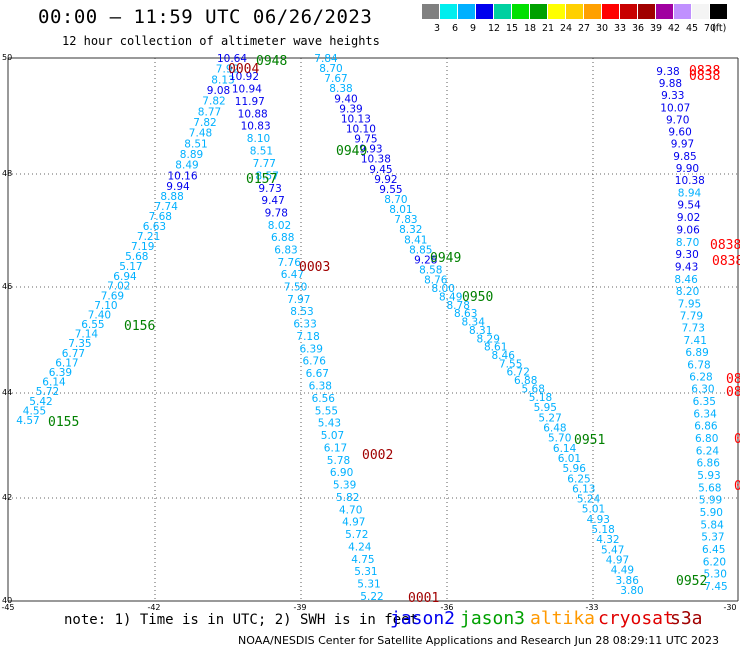 This screenshot has width=740, height=650. Describe the element at coordinates (480, 331) in the screenshot. I see `swh-value-label: 8.31` at that location.